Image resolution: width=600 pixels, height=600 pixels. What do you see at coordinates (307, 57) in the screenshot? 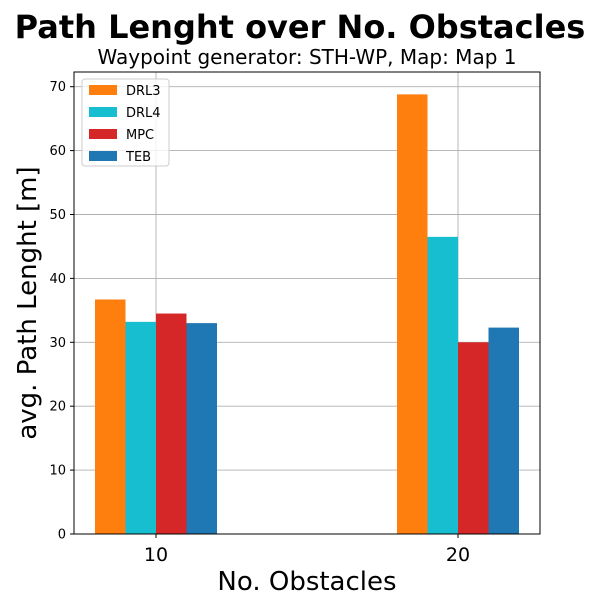
I see `chart-subtitle: Waypoint generator: STH-WP, Map: Map 1` at bounding box center [307, 57].